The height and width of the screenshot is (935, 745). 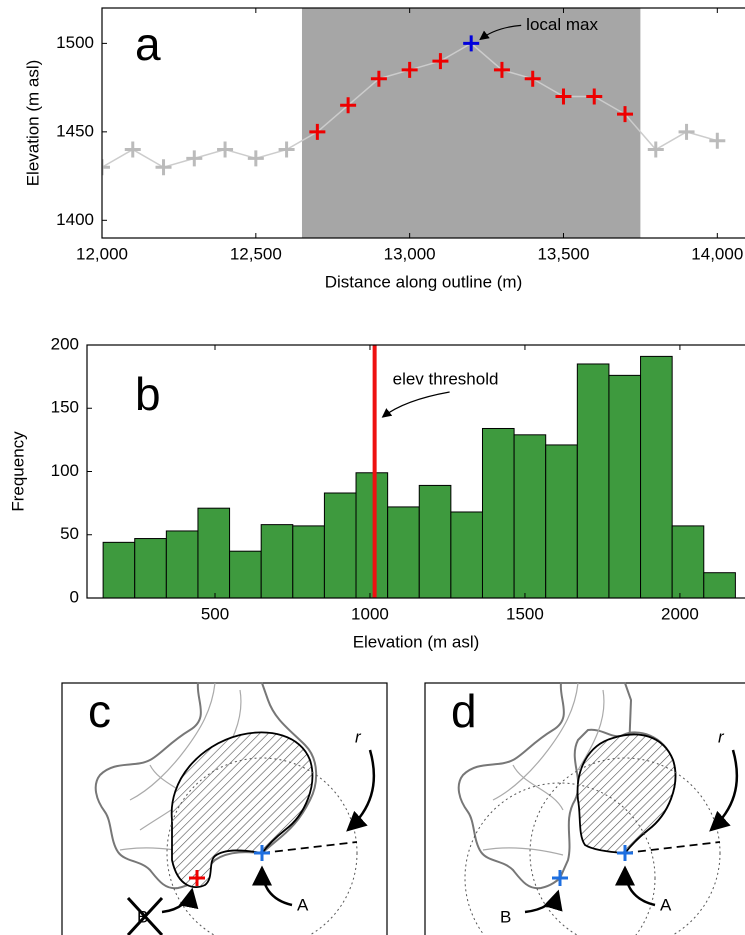 What do you see at coordinates (75, 130) in the screenshot?
I see `y-tick-label: 1450` at bounding box center [75, 130].